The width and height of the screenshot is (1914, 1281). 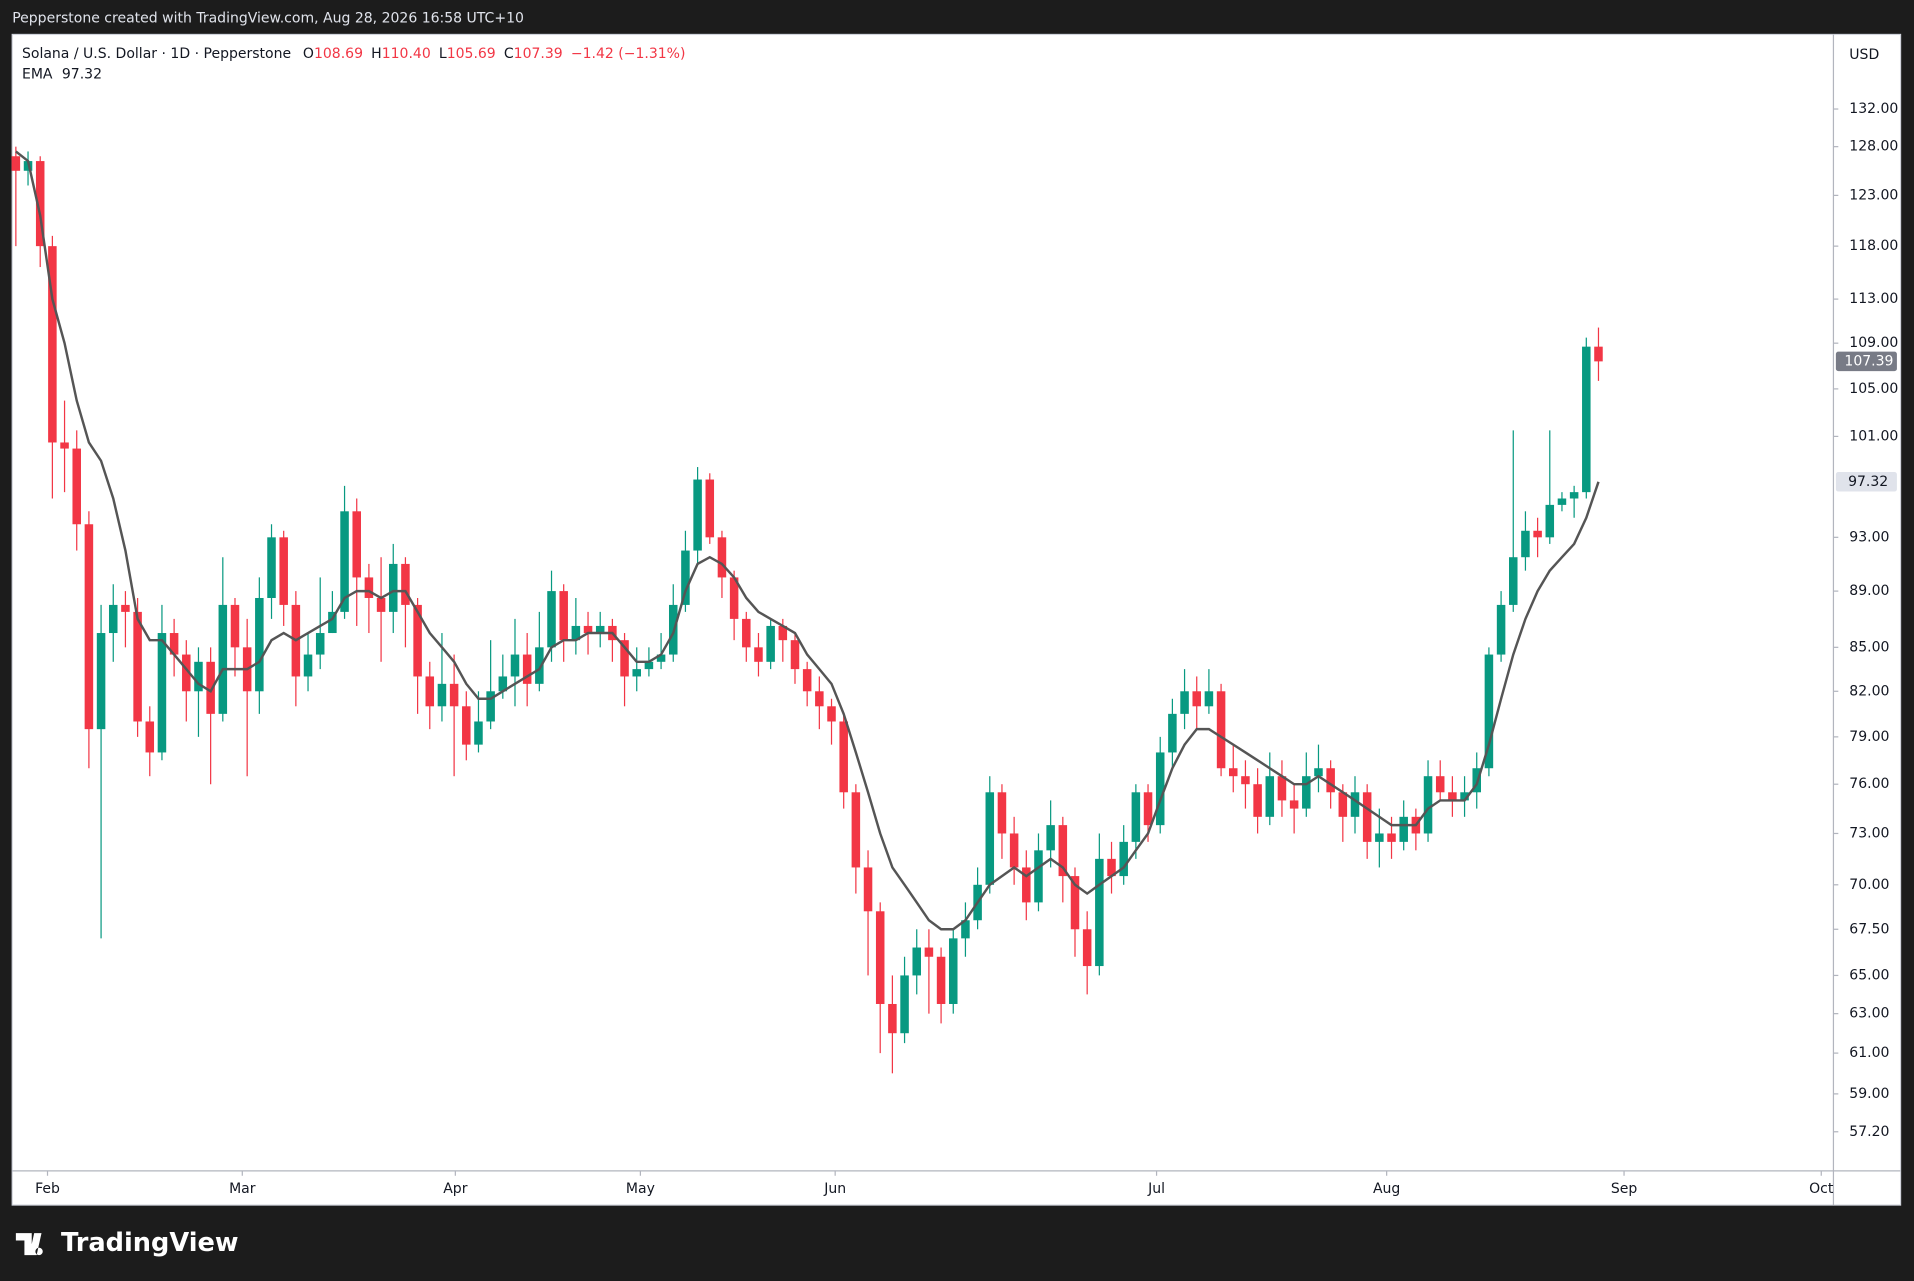 What do you see at coordinates (1869, 833) in the screenshot?
I see `y-tick-label: 73.00` at bounding box center [1869, 833].